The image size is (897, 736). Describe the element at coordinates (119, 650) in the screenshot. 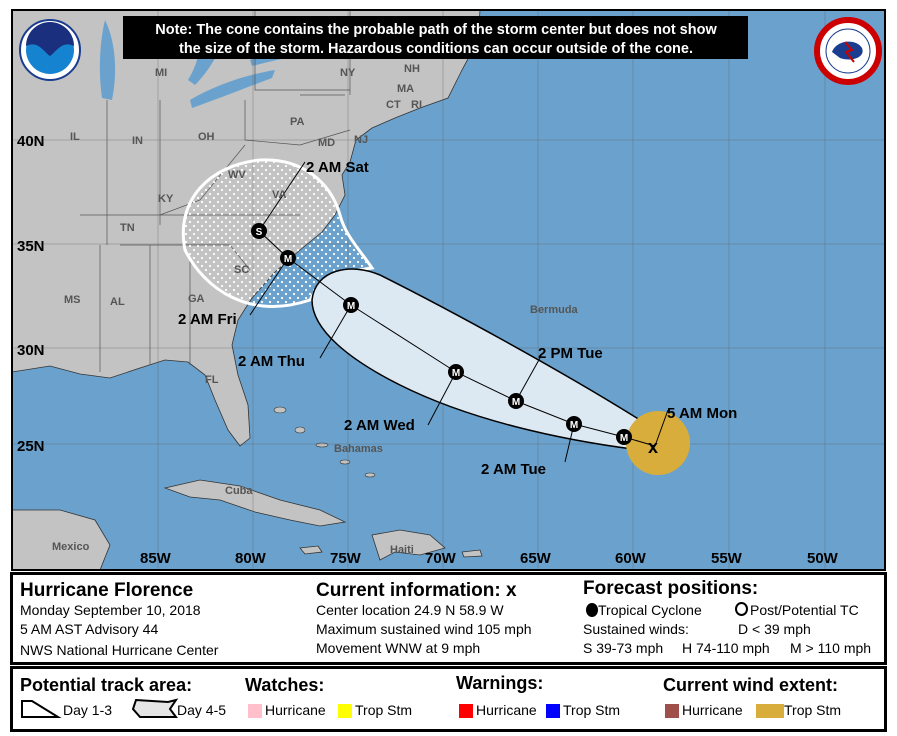

I see `issuing-center: NWS National Hurricane Center` at that location.